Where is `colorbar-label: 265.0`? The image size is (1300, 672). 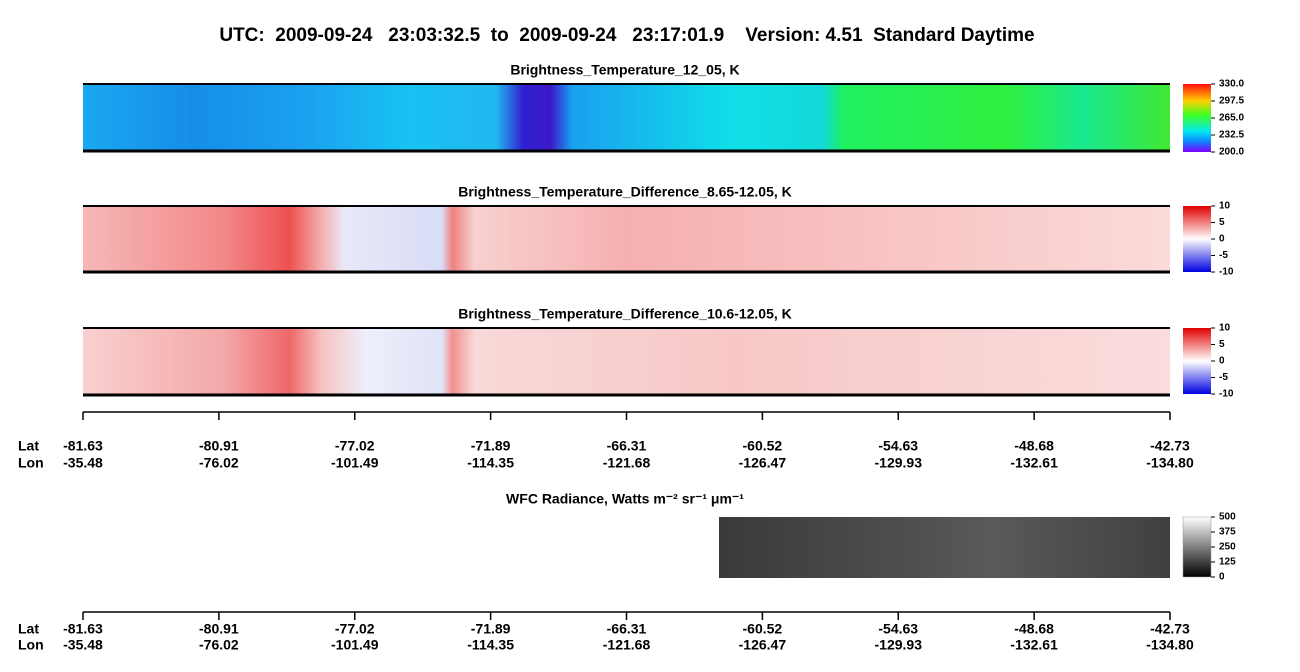 colorbar-label: 265.0 is located at coordinates (1231, 118).